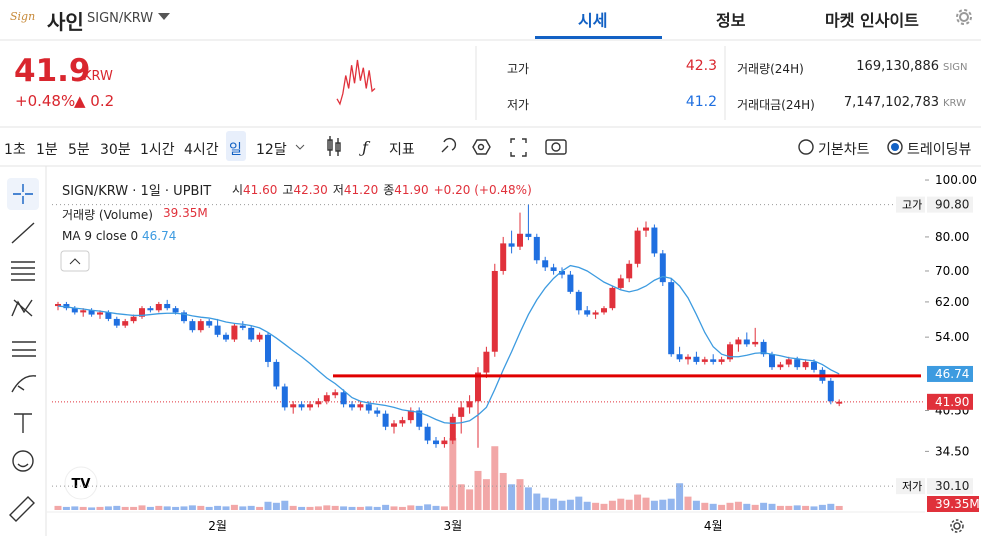 The image size is (981, 536). Describe the element at coordinates (23, 16) in the screenshot. I see `logo: Sign` at that location.